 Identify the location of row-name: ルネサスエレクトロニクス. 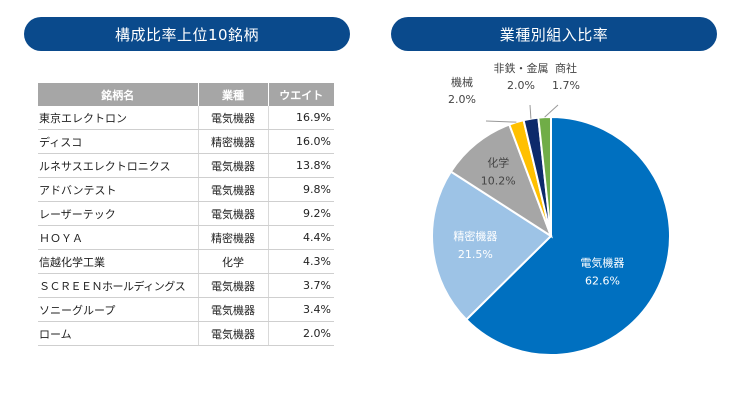
(118, 165).